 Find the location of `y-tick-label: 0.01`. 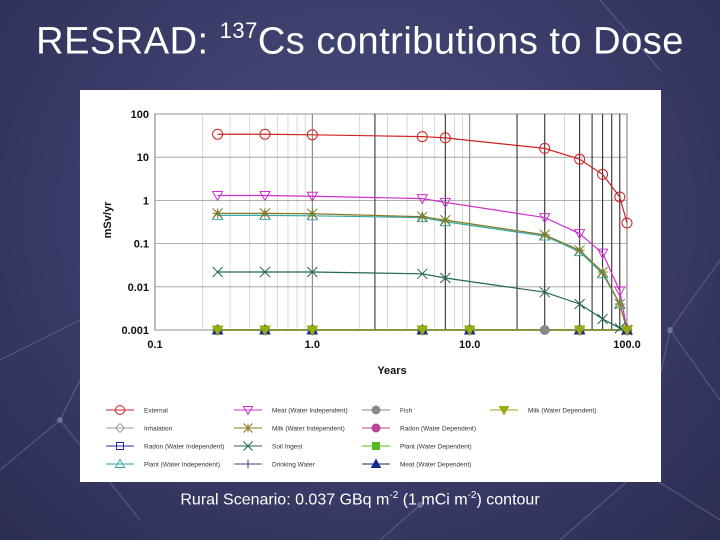

y-tick-label: 0.01 is located at coordinates (138, 288).